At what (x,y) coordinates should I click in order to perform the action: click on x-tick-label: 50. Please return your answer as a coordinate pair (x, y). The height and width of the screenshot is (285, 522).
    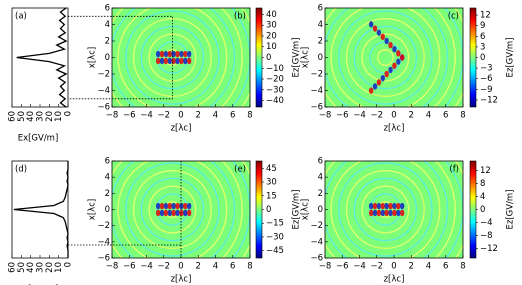
    Looking at the image, I should click on (22, 116).